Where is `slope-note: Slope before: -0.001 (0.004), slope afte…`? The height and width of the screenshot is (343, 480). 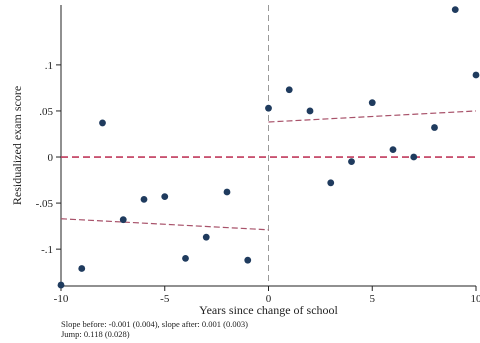 slope-note: Slope before: -0.001 (0.004), slope afte… is located at coordinates (154, 324).